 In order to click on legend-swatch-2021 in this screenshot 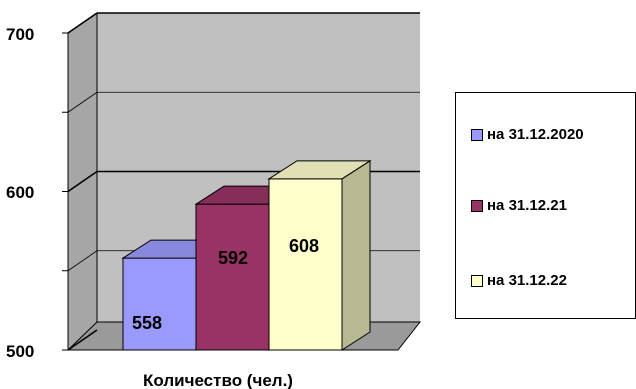, I will do `click(477, 205)`.